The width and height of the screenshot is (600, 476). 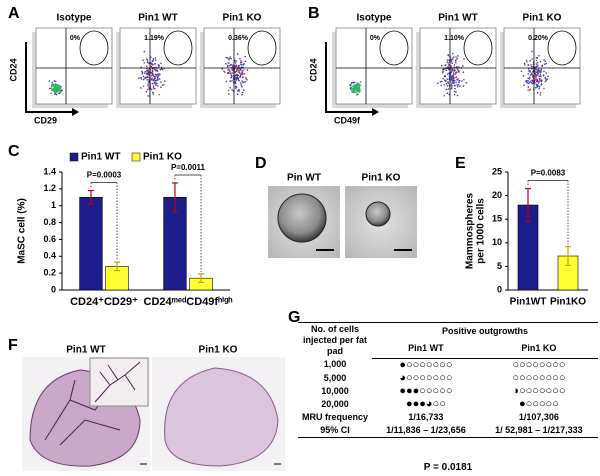 What do you see at coordinates (448, 391) in the screenshot?
I see `table-row: 10,000 ●●●○○○○○ ◑○○○○○○○` at bounding box center [448, 391].